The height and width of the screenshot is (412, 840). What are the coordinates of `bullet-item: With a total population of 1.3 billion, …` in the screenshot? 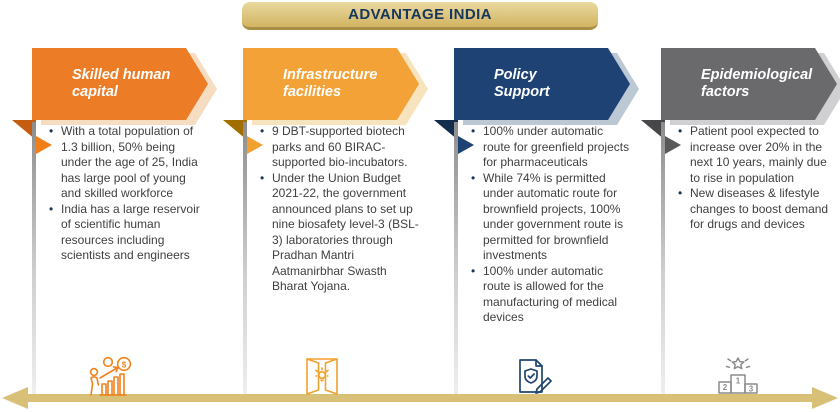 It's located at (128, 163).